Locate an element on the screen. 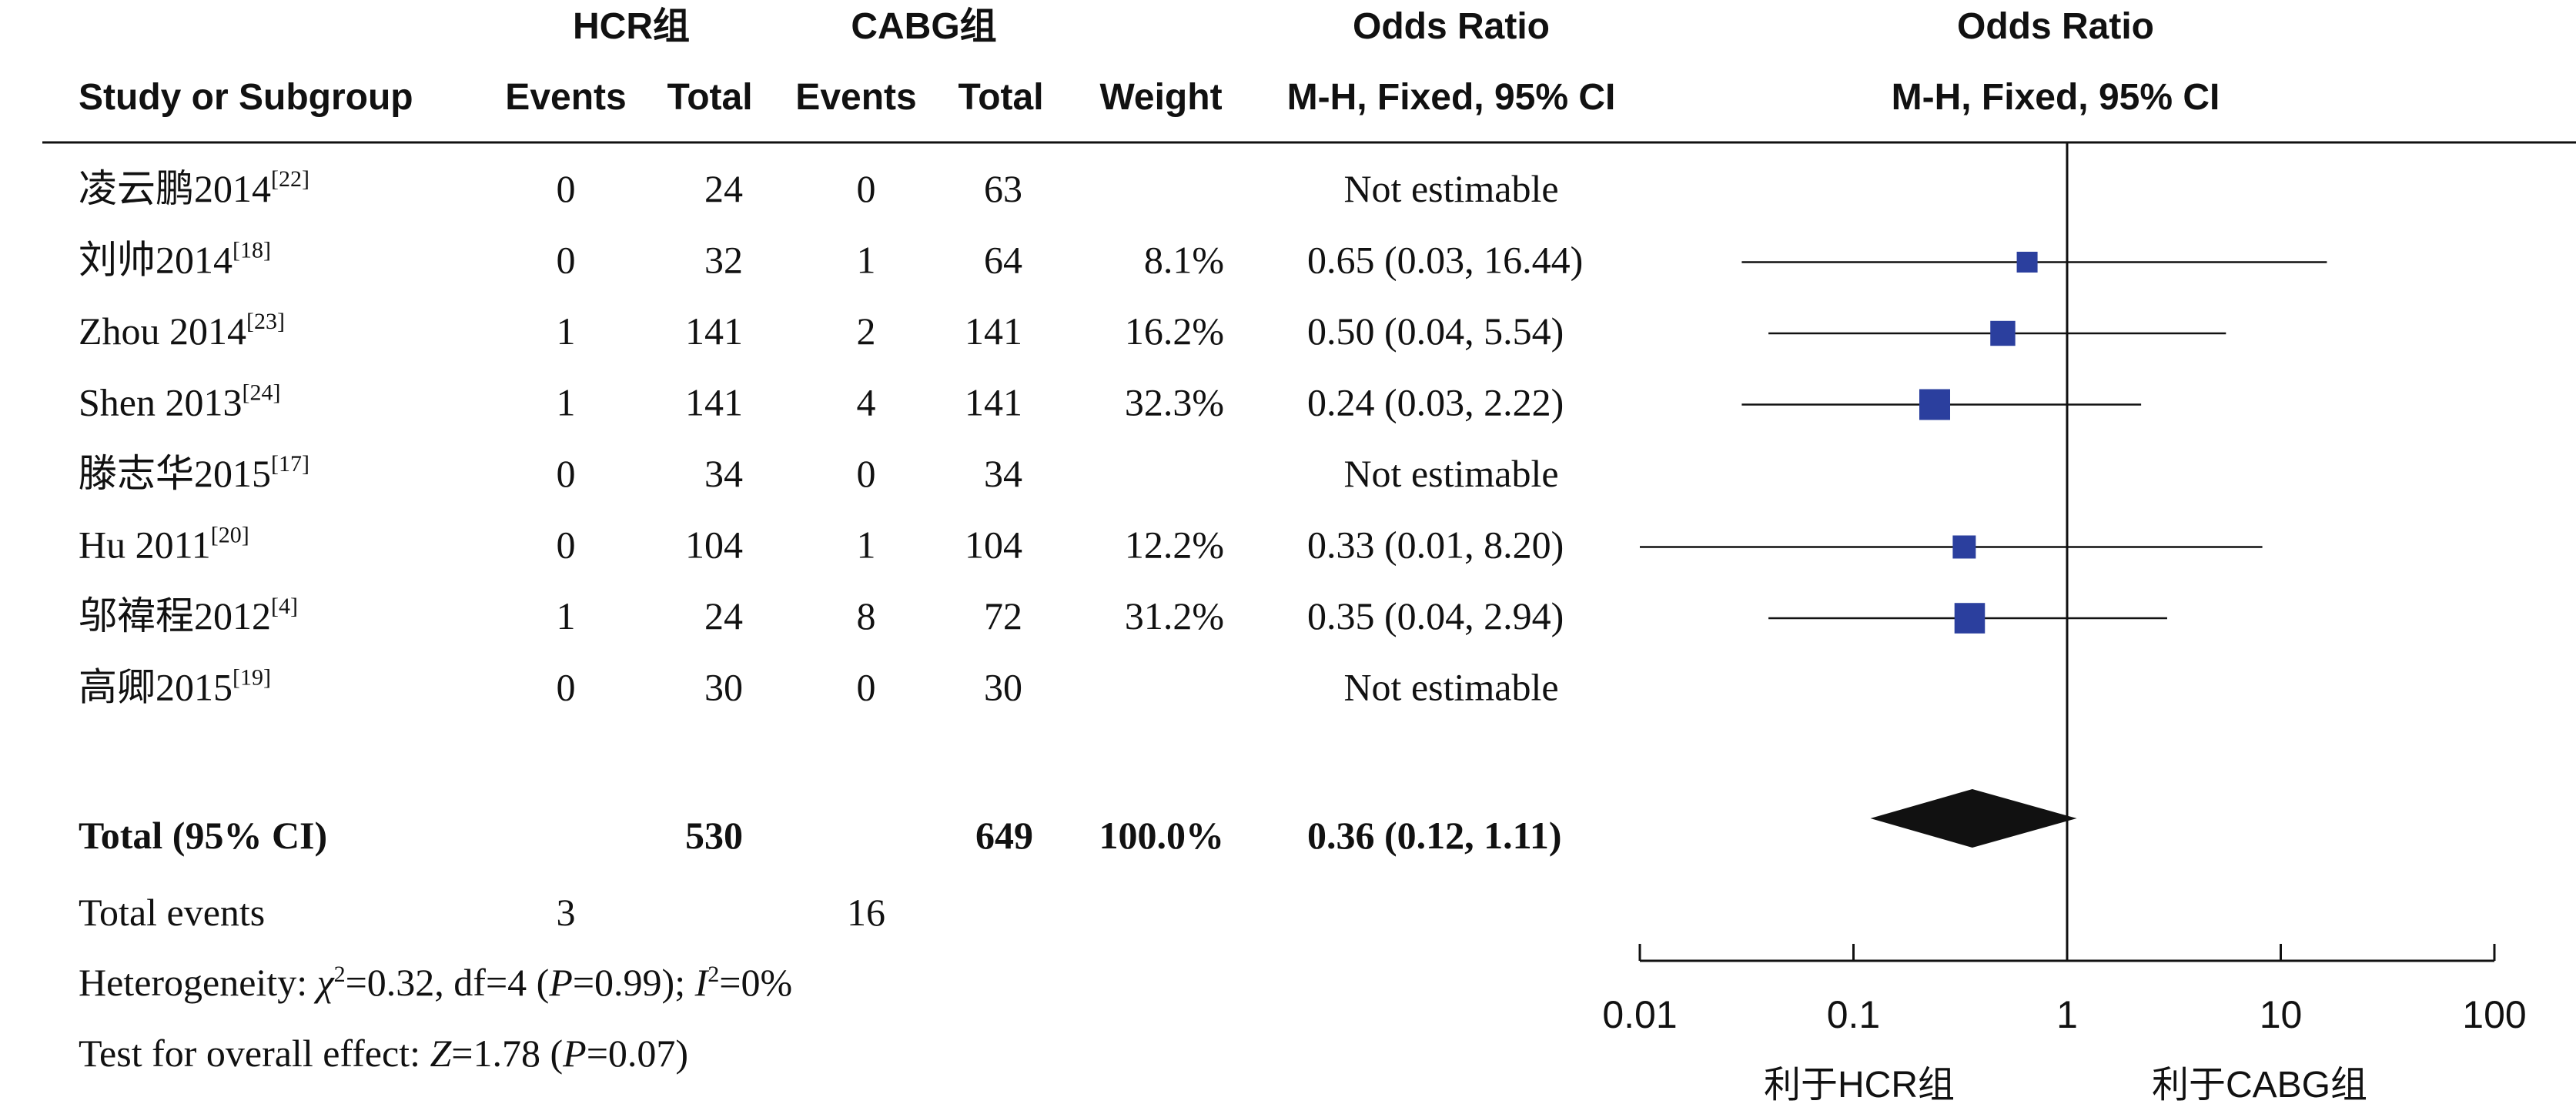  total-events-e2: 16 is located at coordinates (866, 912).